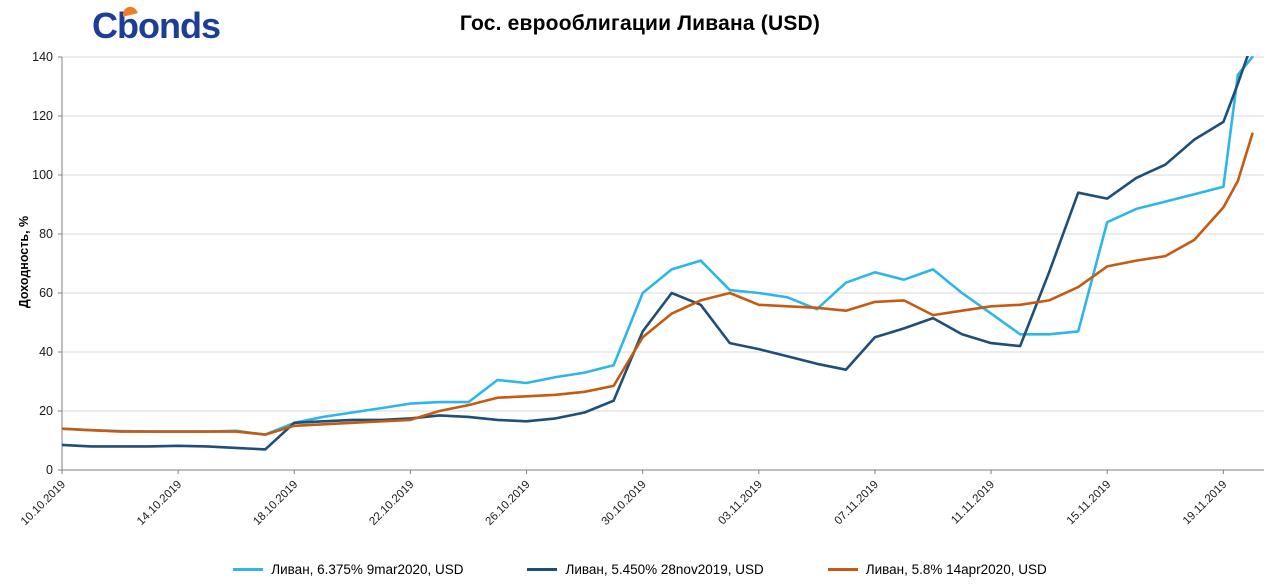  What do you see at coordinates (49, 470) in the screenshot?
I see `y-tick-label: 0` at bounding box center [49, 470].